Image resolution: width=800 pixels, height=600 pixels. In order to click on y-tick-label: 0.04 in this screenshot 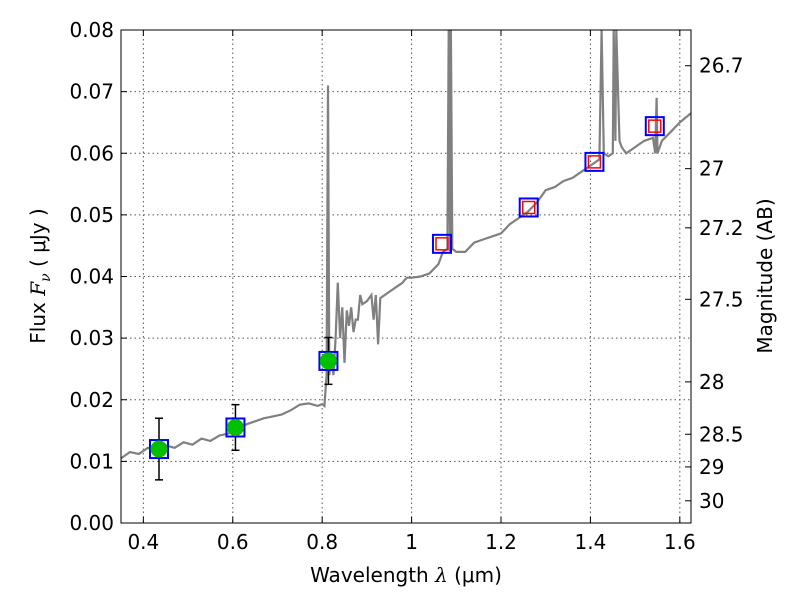, I will do `click(91, 277)`.